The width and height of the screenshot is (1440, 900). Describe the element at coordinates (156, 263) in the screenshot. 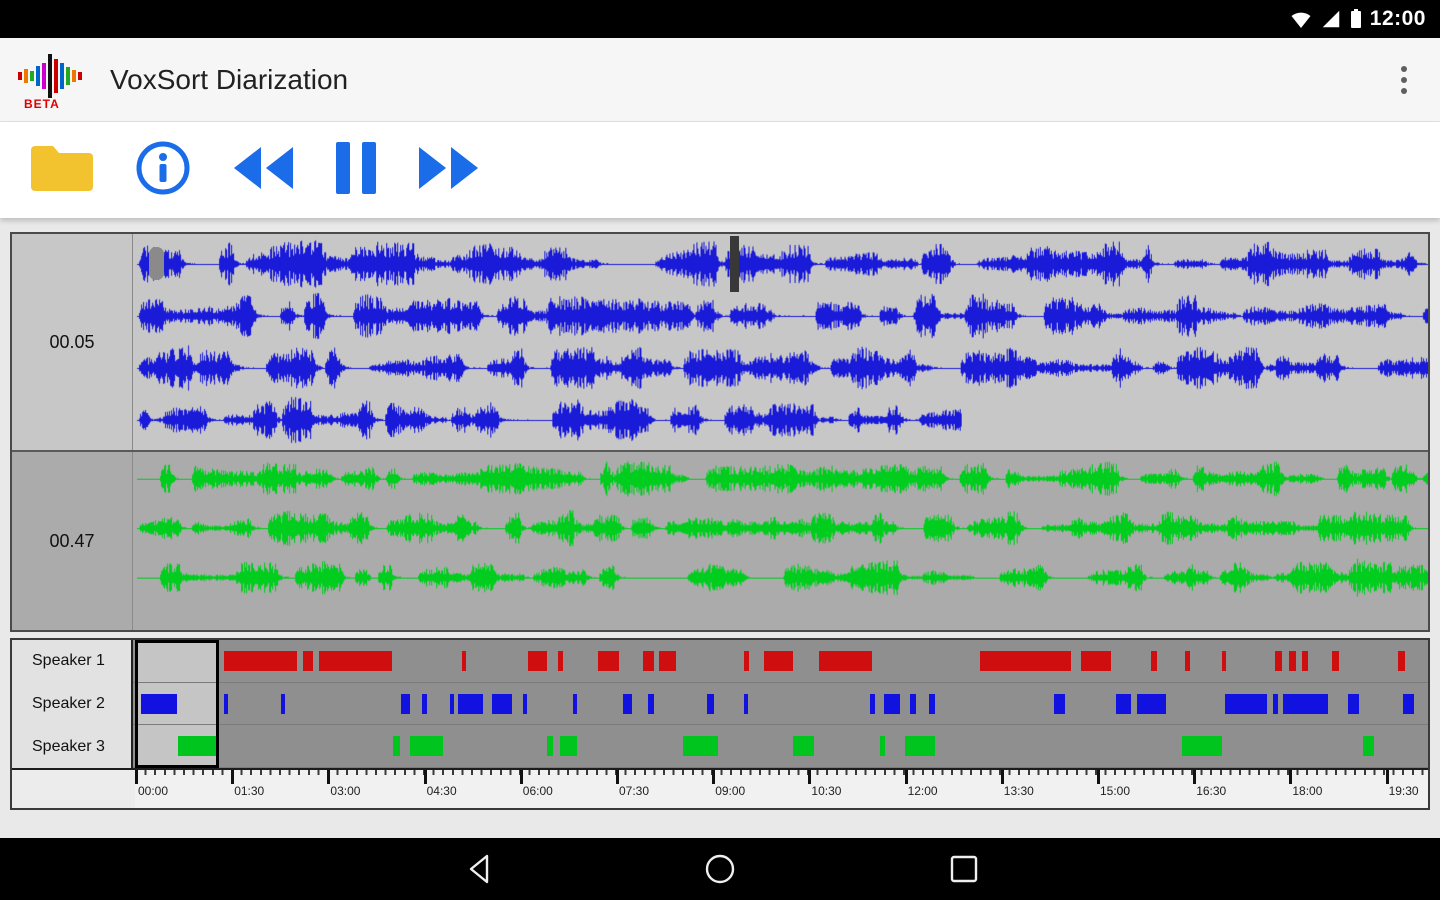

I see `start-marker-handle` at that location.